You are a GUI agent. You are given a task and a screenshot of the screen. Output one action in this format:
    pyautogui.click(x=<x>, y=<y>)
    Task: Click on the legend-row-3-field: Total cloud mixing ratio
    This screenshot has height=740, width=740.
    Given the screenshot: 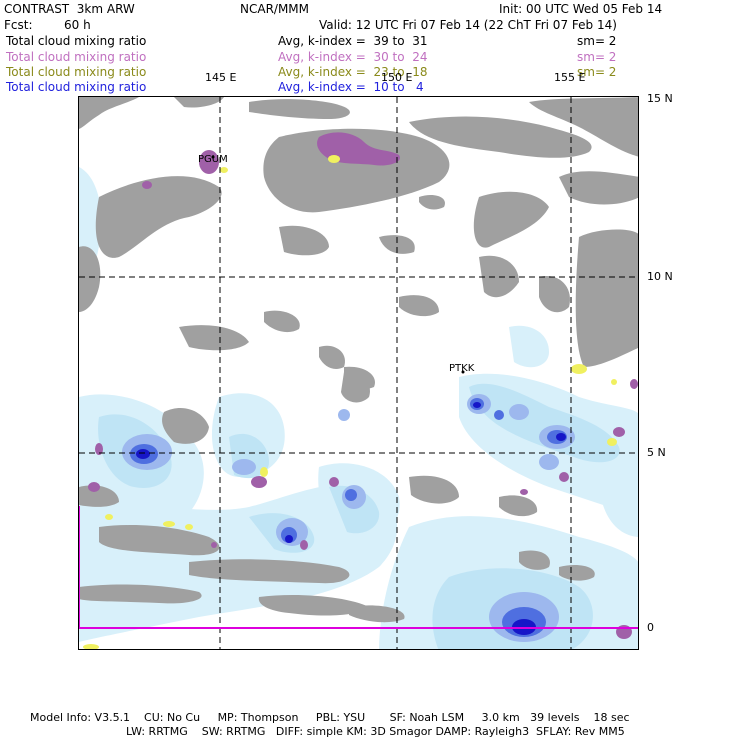 What is the action you would take?
    pyautogui.click(x=76, y=72)
    